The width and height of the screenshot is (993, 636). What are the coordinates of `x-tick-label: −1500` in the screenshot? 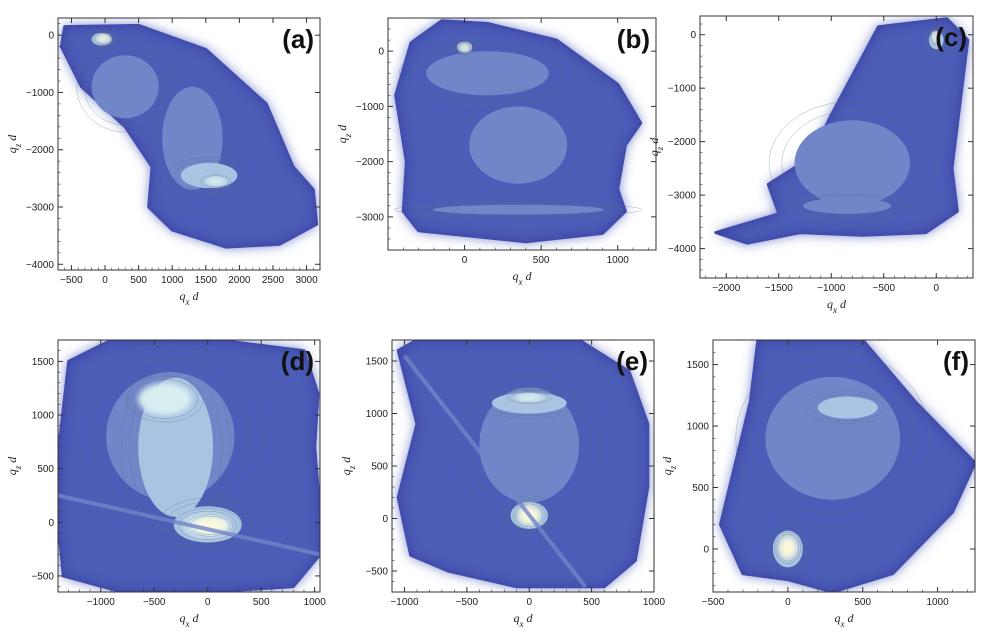 It's located at (779, 288).